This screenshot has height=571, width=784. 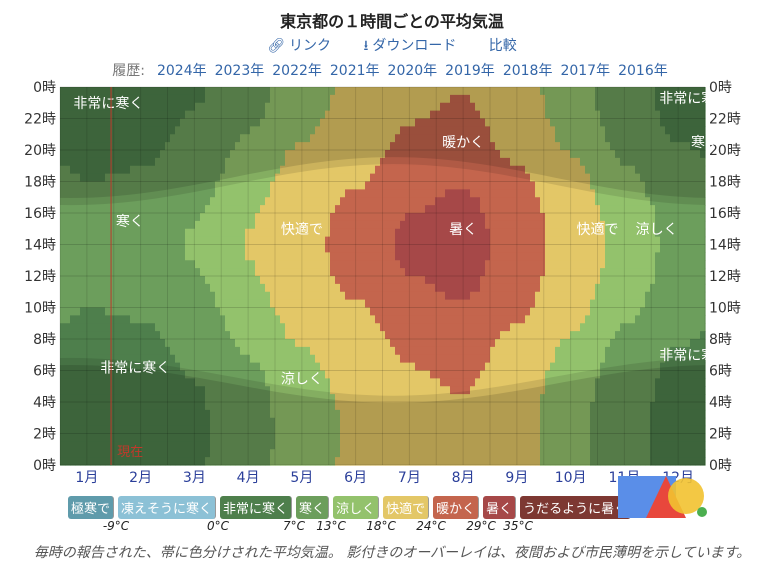 I want to click on compare-link: 比較, so click(x=502, y=46).